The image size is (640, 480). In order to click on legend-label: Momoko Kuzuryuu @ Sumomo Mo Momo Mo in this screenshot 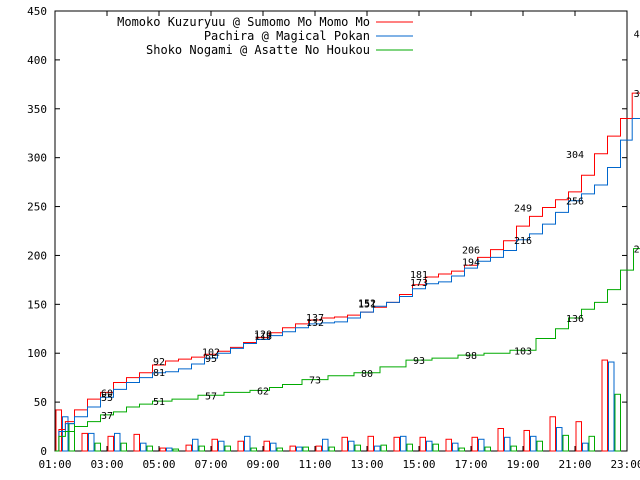, I will do `click(243, 22)`.